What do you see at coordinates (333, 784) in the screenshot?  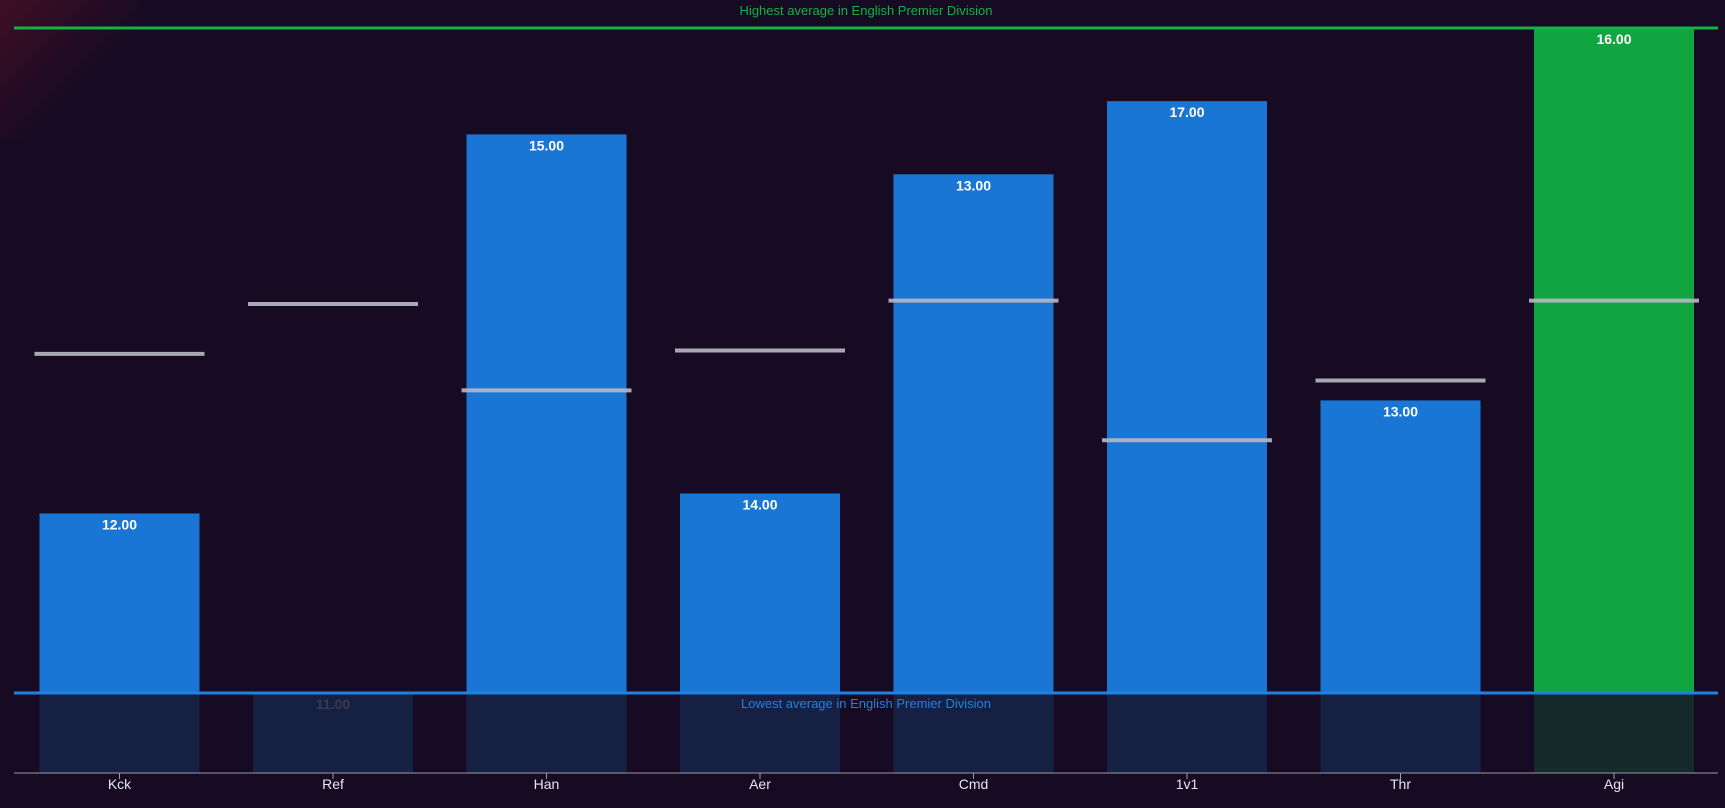 I see `x-tick-label-ref: Ref` at bounding box center [333, 784].